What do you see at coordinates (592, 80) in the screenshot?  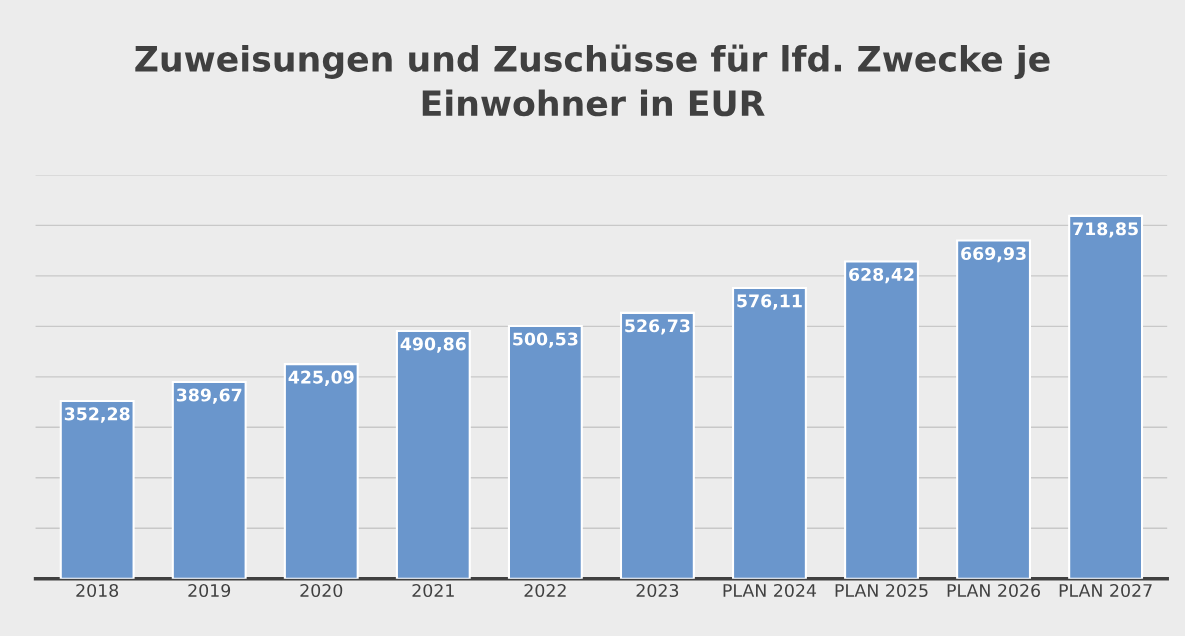 I see `chart-title: Zuweisungen und Zuschüsse für lfd. Zwecke je Einwohner in EUR` at bounding box center [592, 80].